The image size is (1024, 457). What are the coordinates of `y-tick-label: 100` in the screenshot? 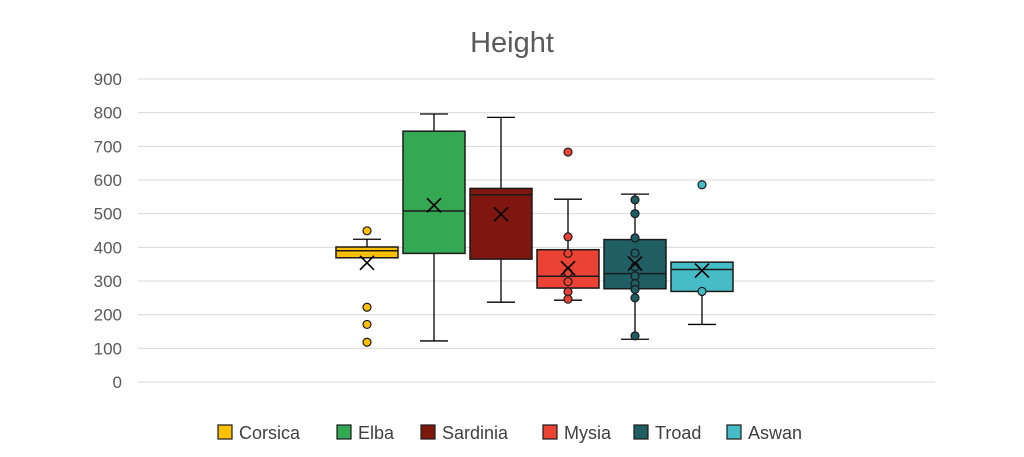 It's located at (108, 348).